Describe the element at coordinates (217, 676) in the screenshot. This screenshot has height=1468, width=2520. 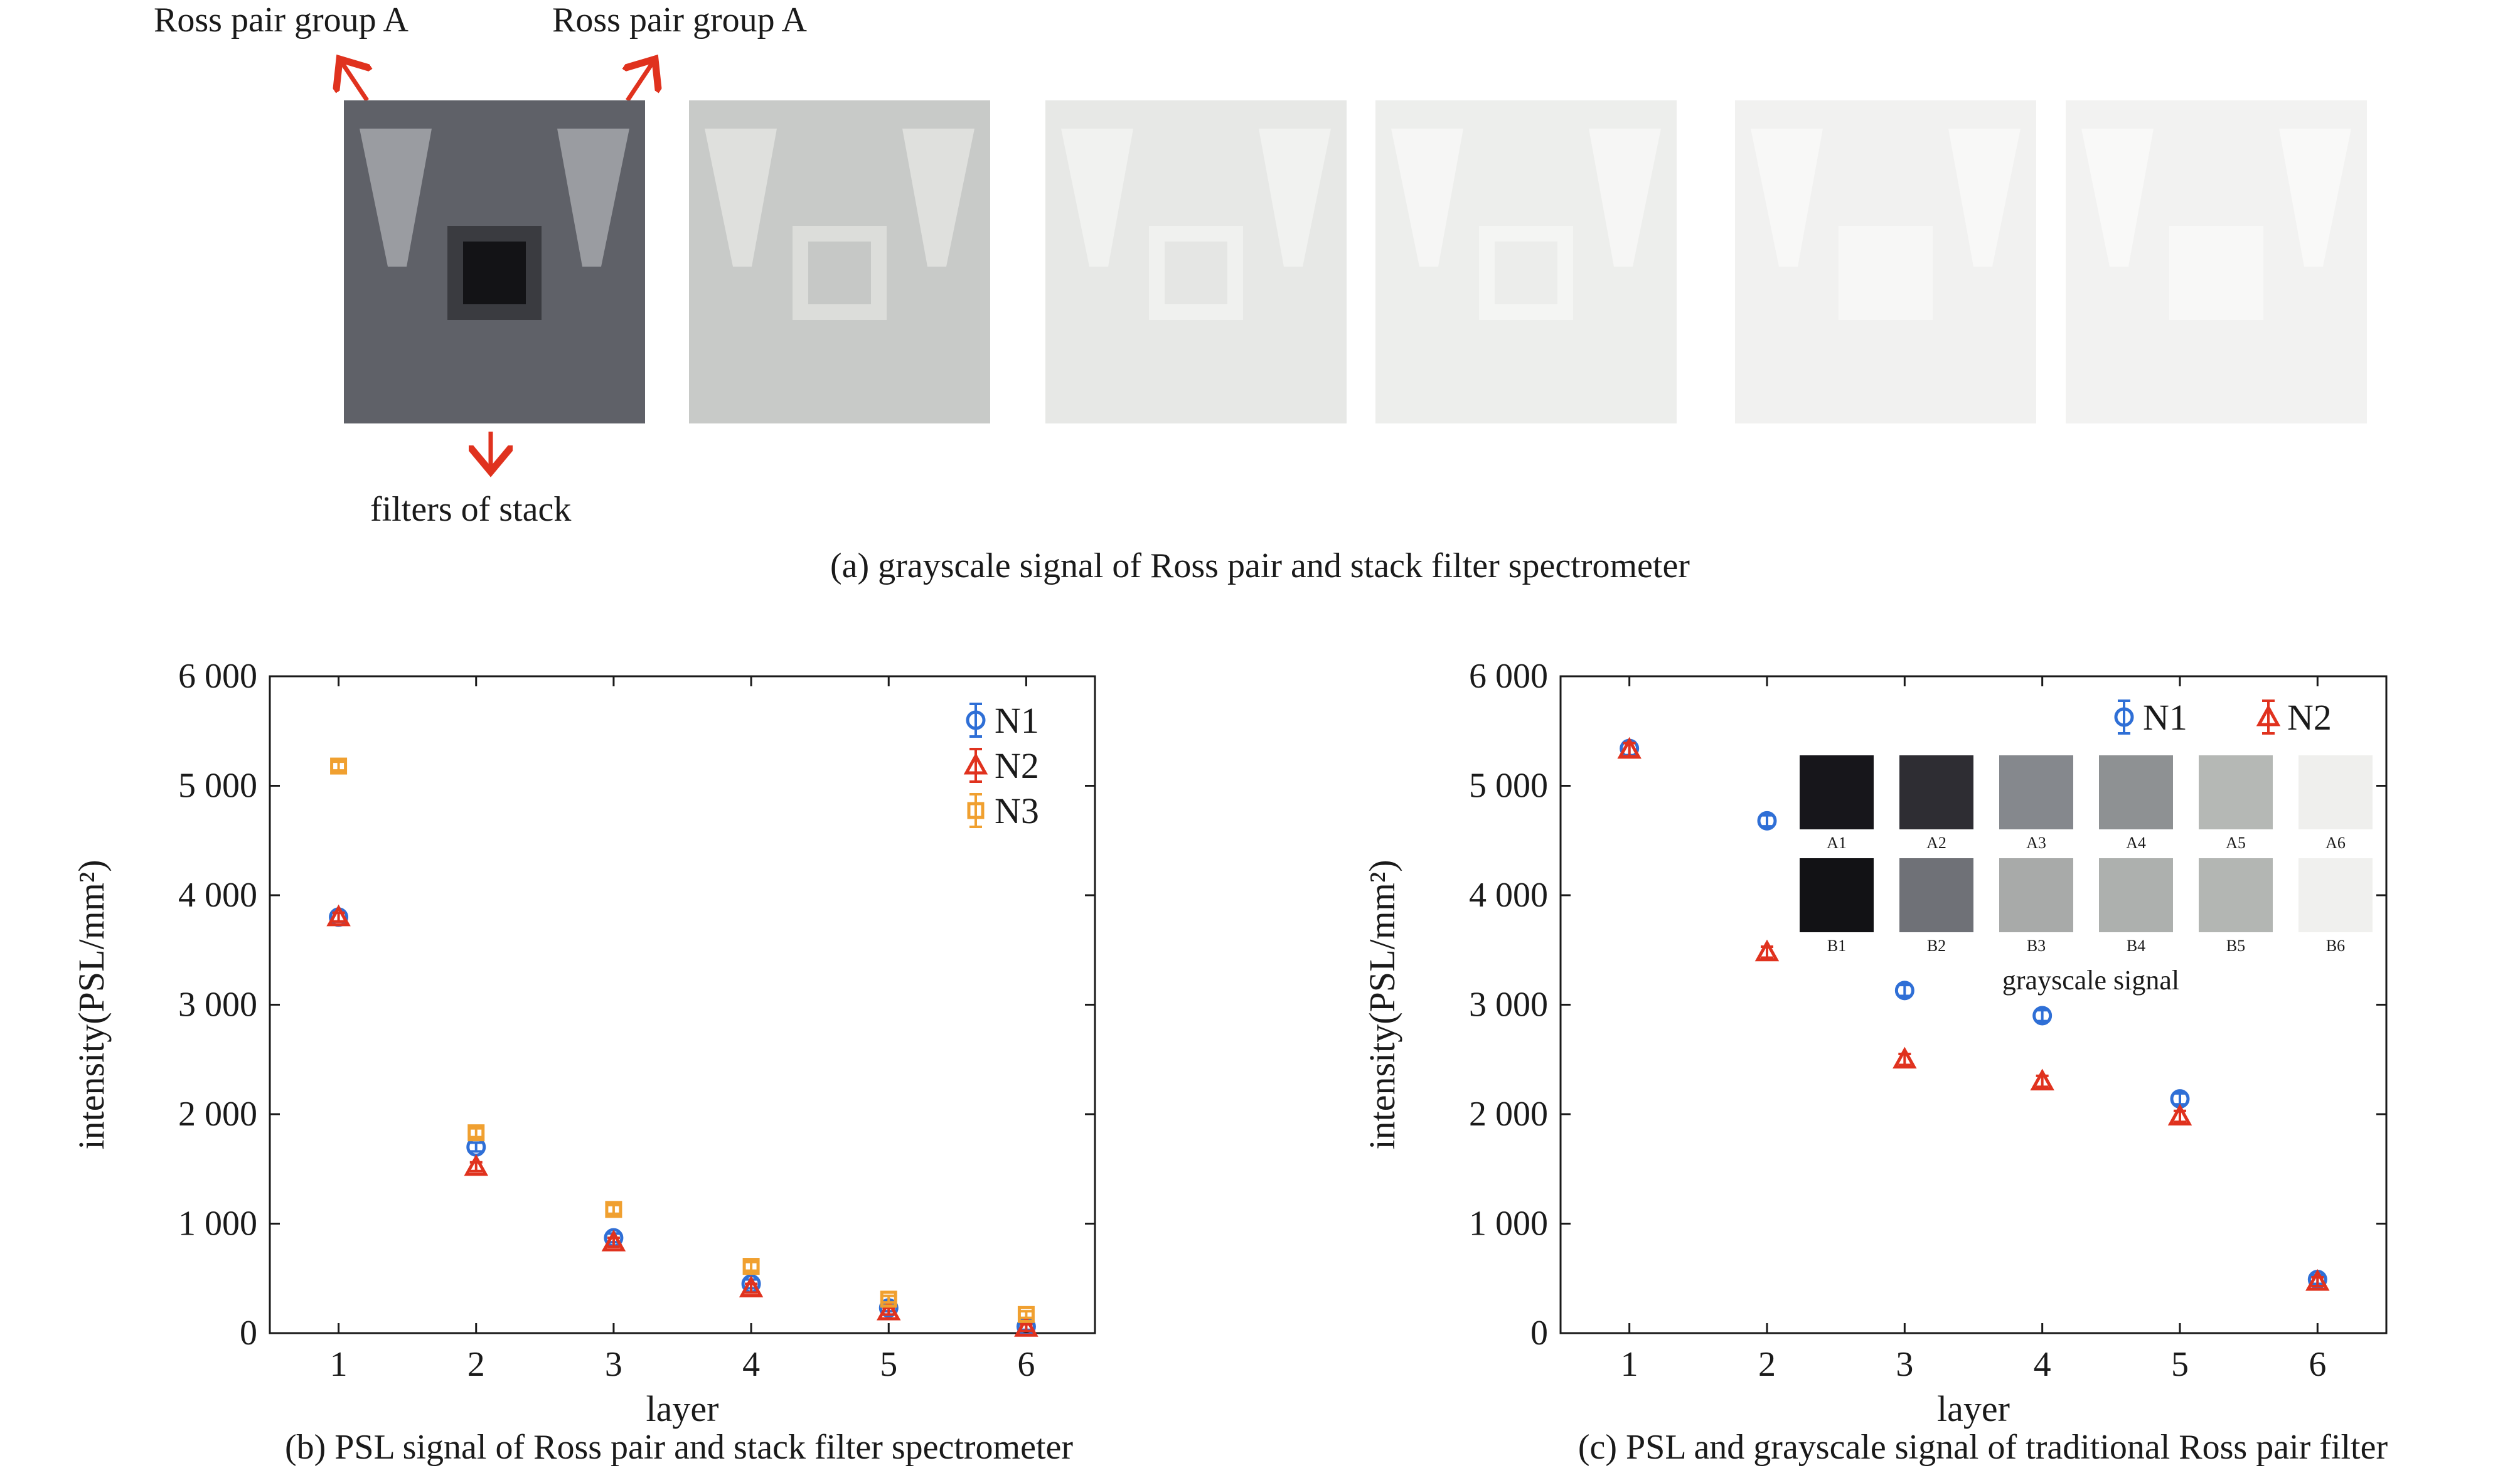
I see `y-tick-label: 6 000` at that location.